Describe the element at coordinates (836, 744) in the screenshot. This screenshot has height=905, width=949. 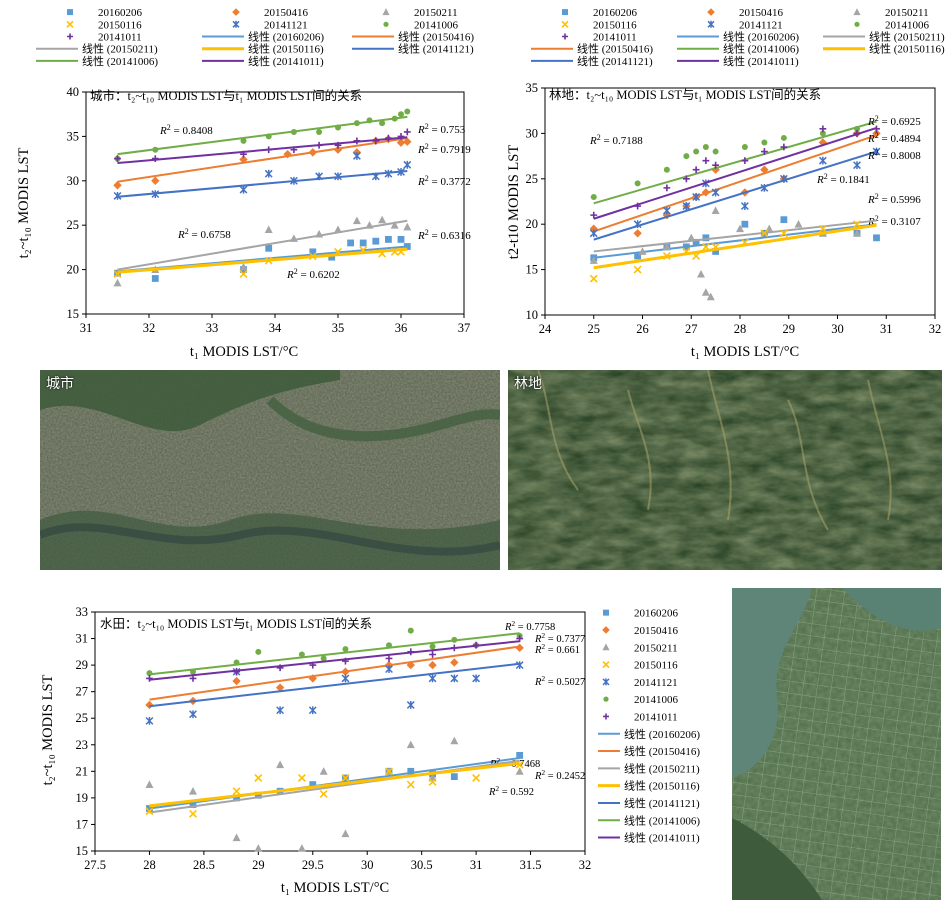
I see `paddy-satellite-image` at that location.